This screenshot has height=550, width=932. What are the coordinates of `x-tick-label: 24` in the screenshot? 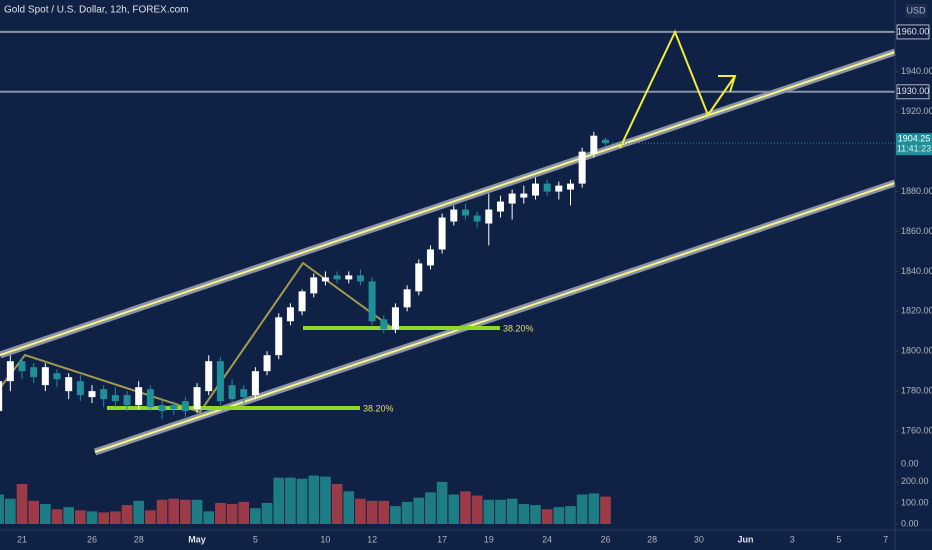 It's located at (547, 539).